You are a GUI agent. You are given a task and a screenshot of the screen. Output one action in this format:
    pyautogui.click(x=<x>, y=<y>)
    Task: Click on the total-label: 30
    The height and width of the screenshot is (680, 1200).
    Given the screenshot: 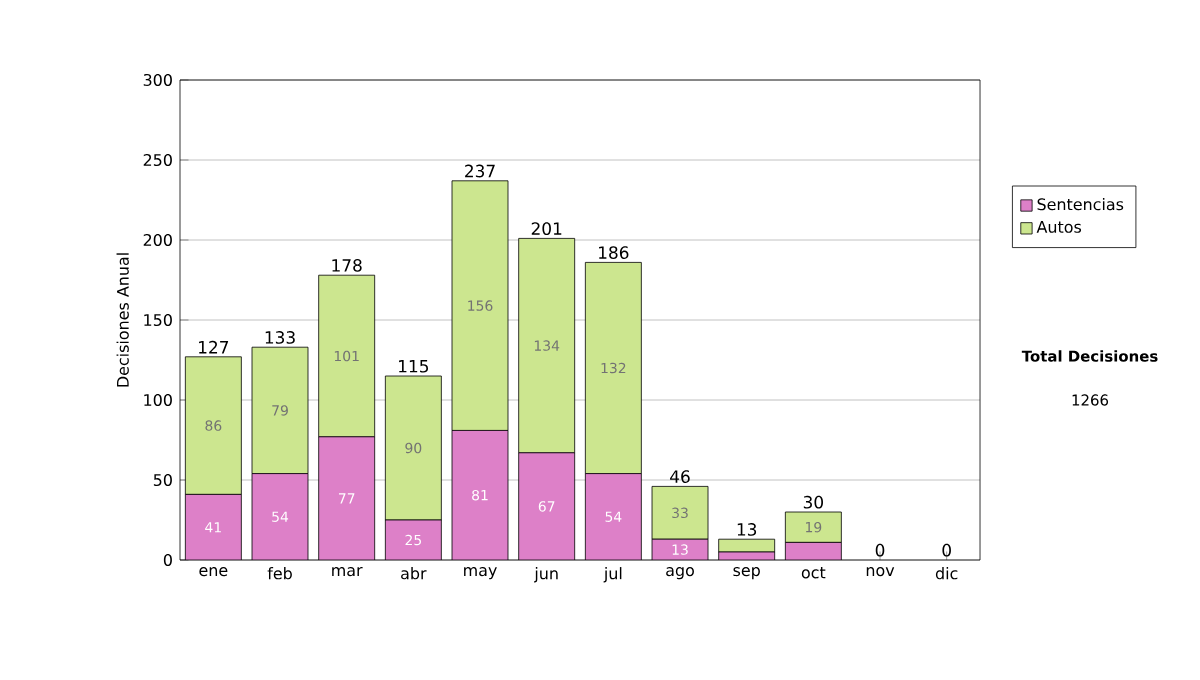 What is the action you would take?
    pyautogui.click(x=813, y=502)
    